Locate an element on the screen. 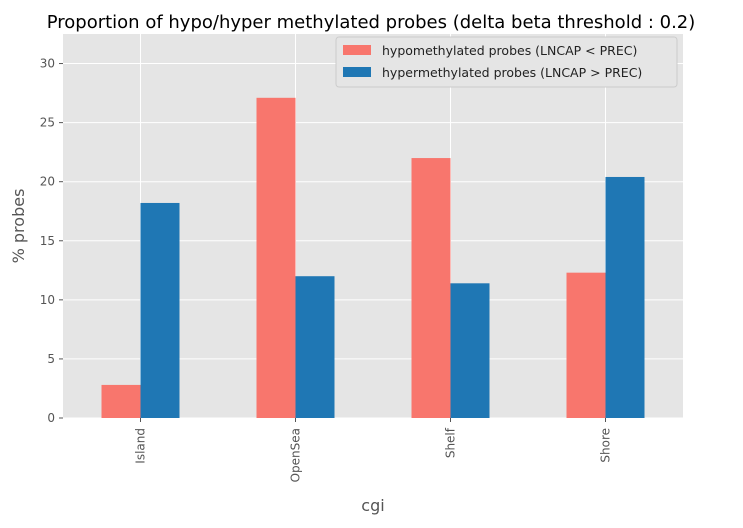 The height and width of the screenshot is (528, 743). legend-label: hypomethylated probes (LNCAP < PREC) is located at coordinates (509, 50).